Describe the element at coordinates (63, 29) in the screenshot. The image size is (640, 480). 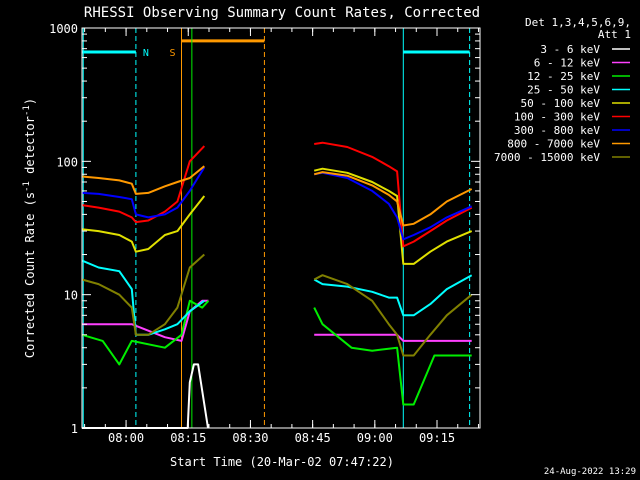
I see `y-tick-label: 1000` at that location.